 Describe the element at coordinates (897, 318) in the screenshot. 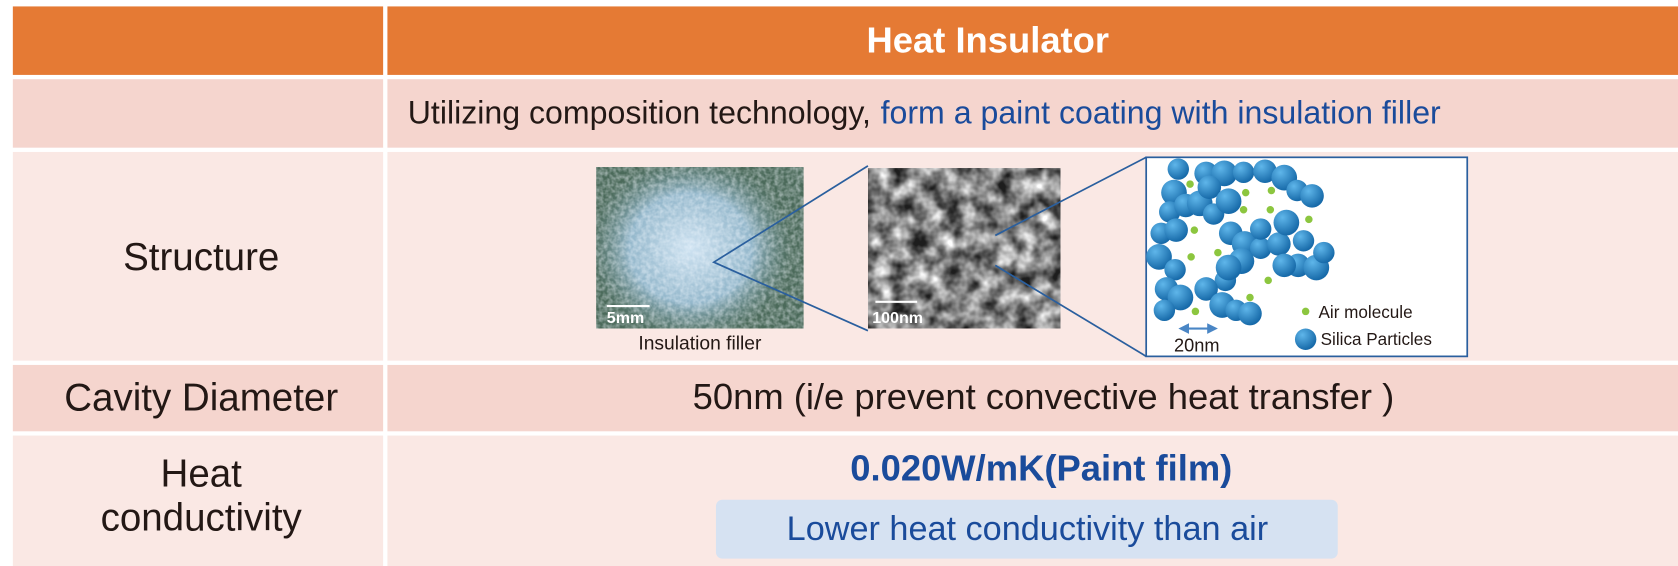

I see `scale-label: 100nm` at that location.